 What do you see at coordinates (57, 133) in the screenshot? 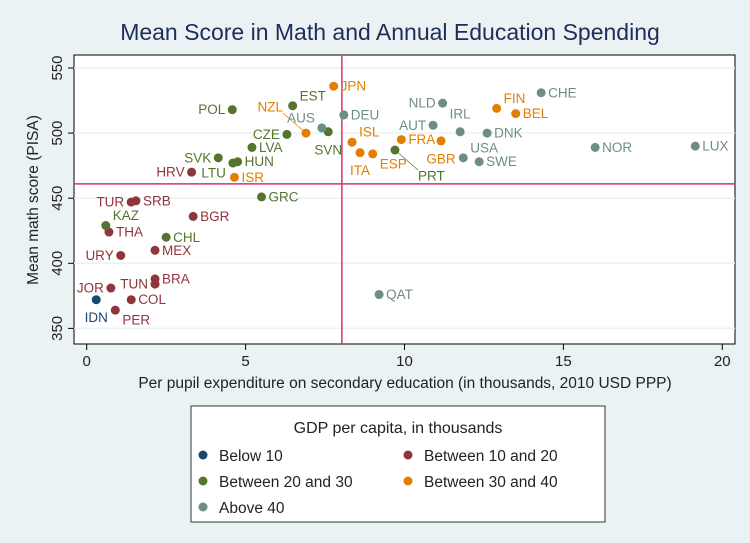
I see `y-tick-label: 500` at bounding box center [57, 133].